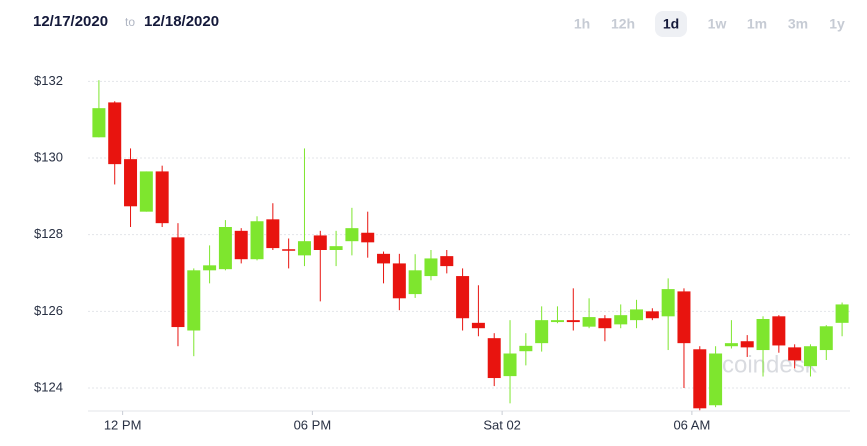  What do you see at coordinates (623, 24) in the screenshot?
I see `range-button: 12h` at bounding box center [623, 24].